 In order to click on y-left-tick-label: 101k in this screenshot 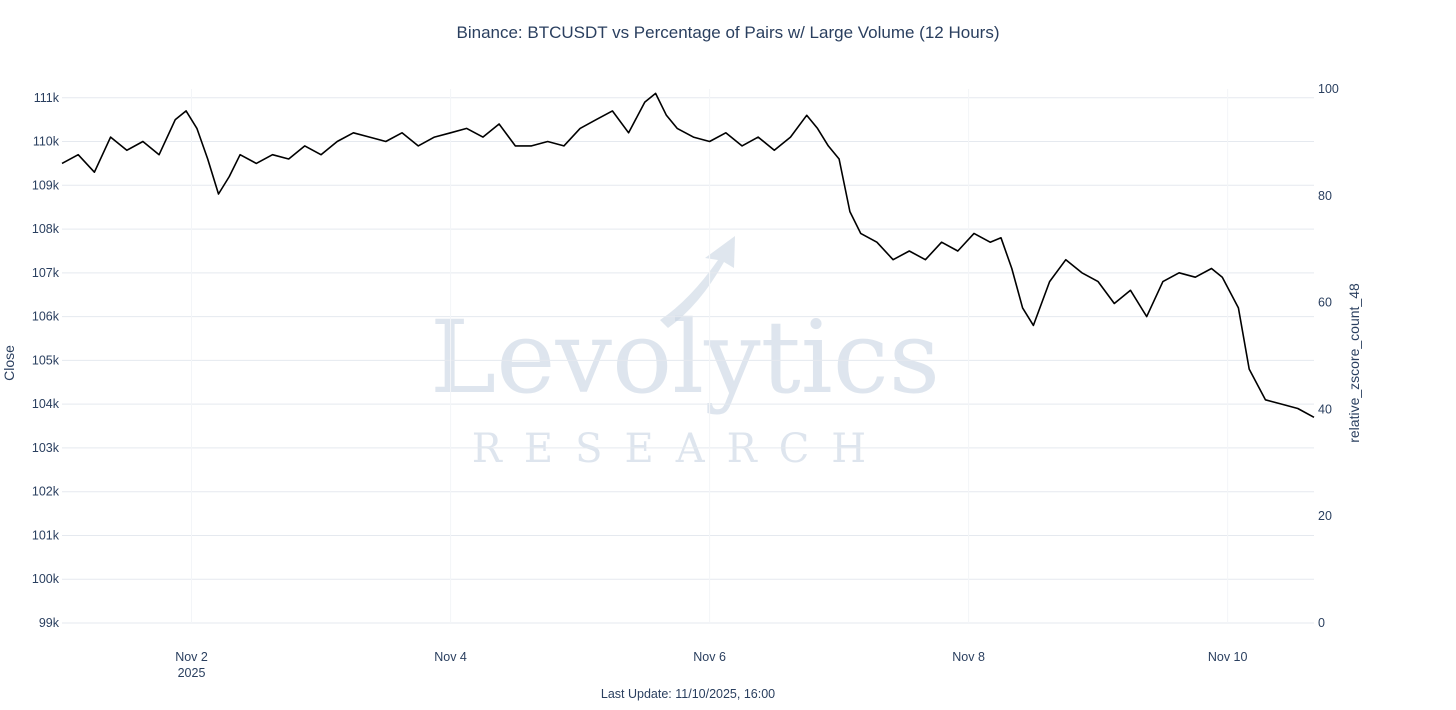, I will do `click(46, 535)`.